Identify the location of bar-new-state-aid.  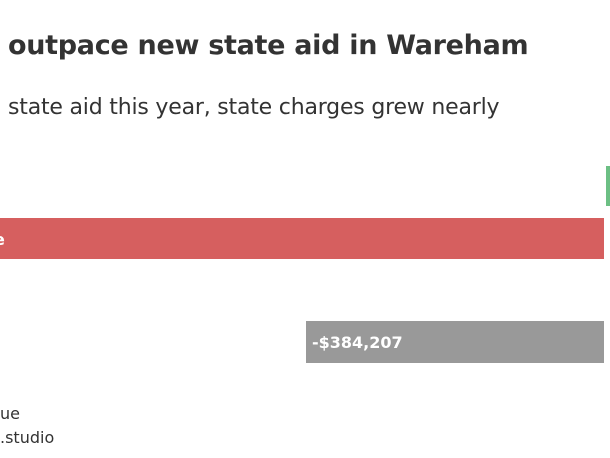
(608, 186).